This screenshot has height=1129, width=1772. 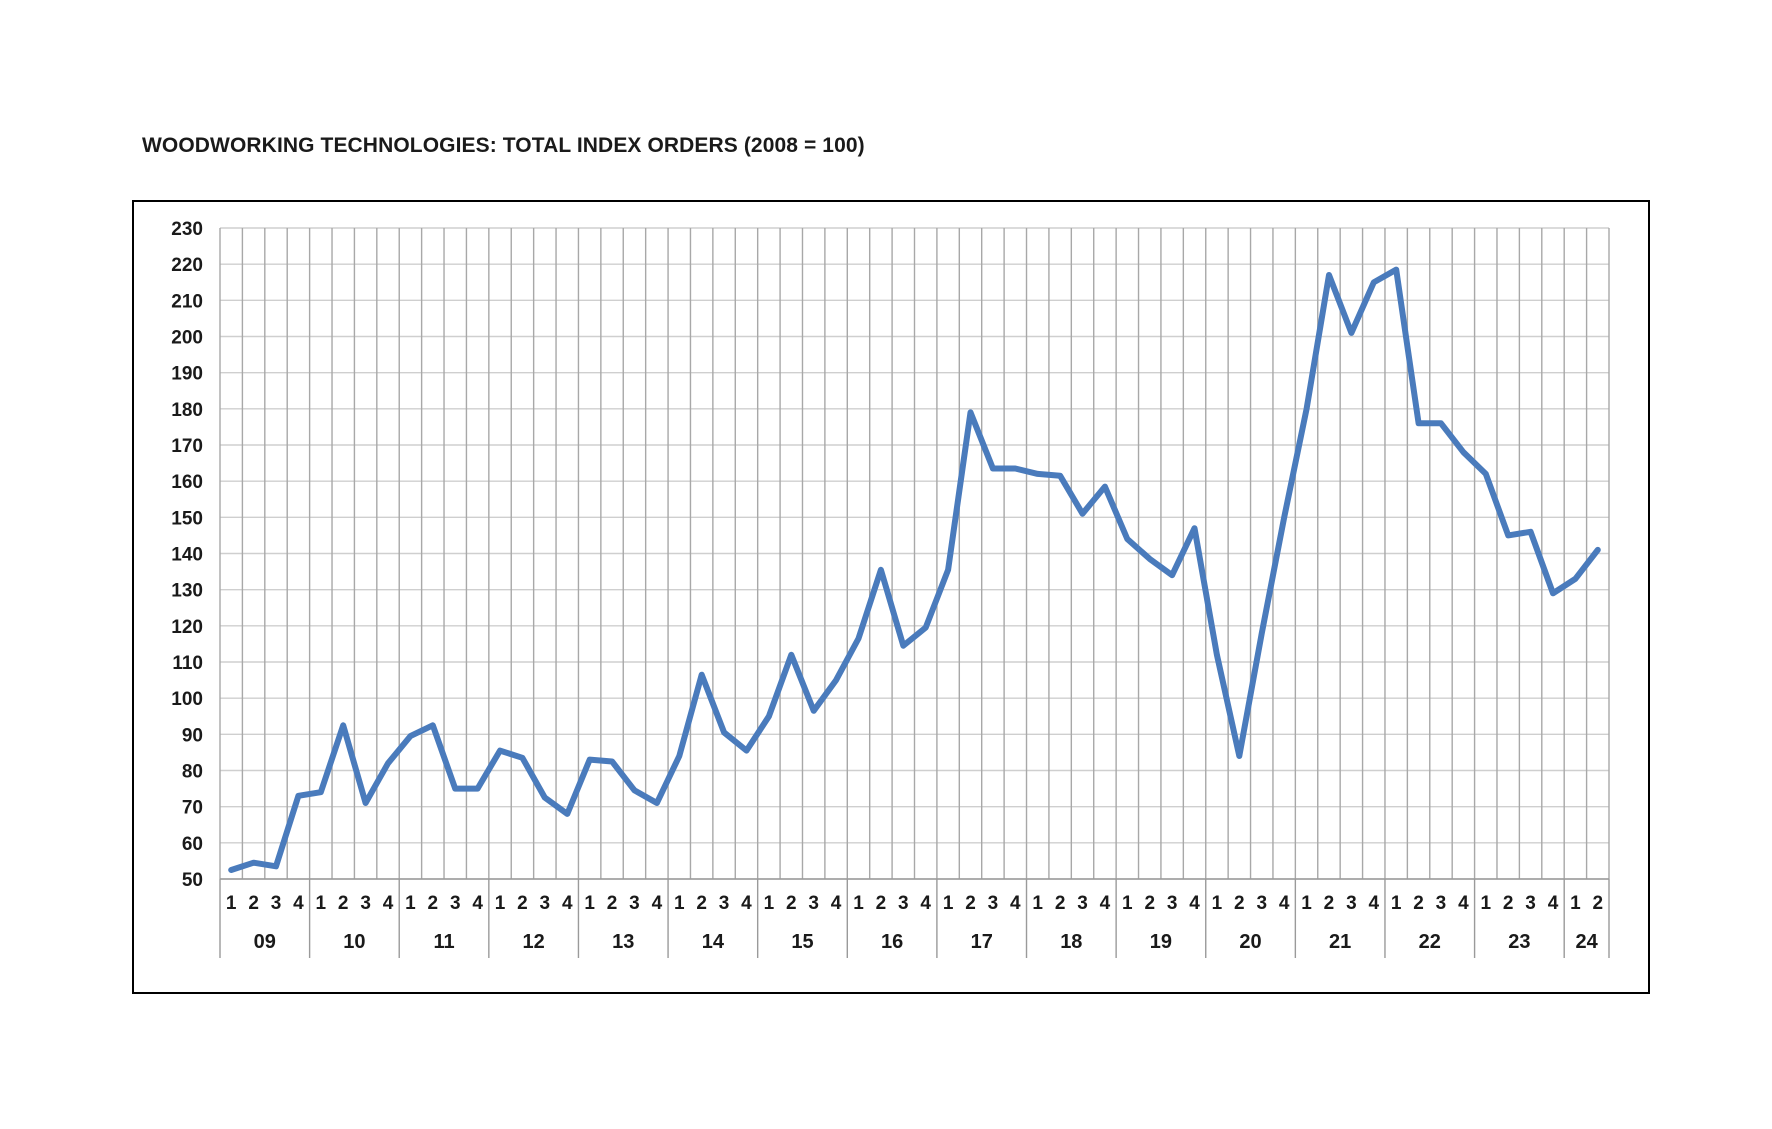 What do you see at coordinates (443, 942) in the screenshot?
I see `year-tick-label: 11` at bounding box center [443, 942].